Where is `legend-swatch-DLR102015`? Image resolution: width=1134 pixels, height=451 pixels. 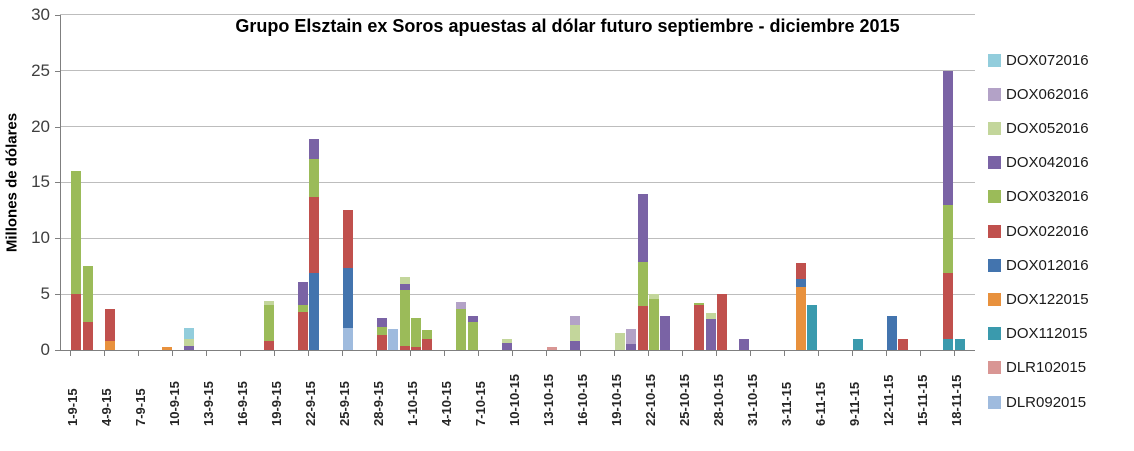
legend-swatch-DLR102015 is located at coordinates (994, 368).